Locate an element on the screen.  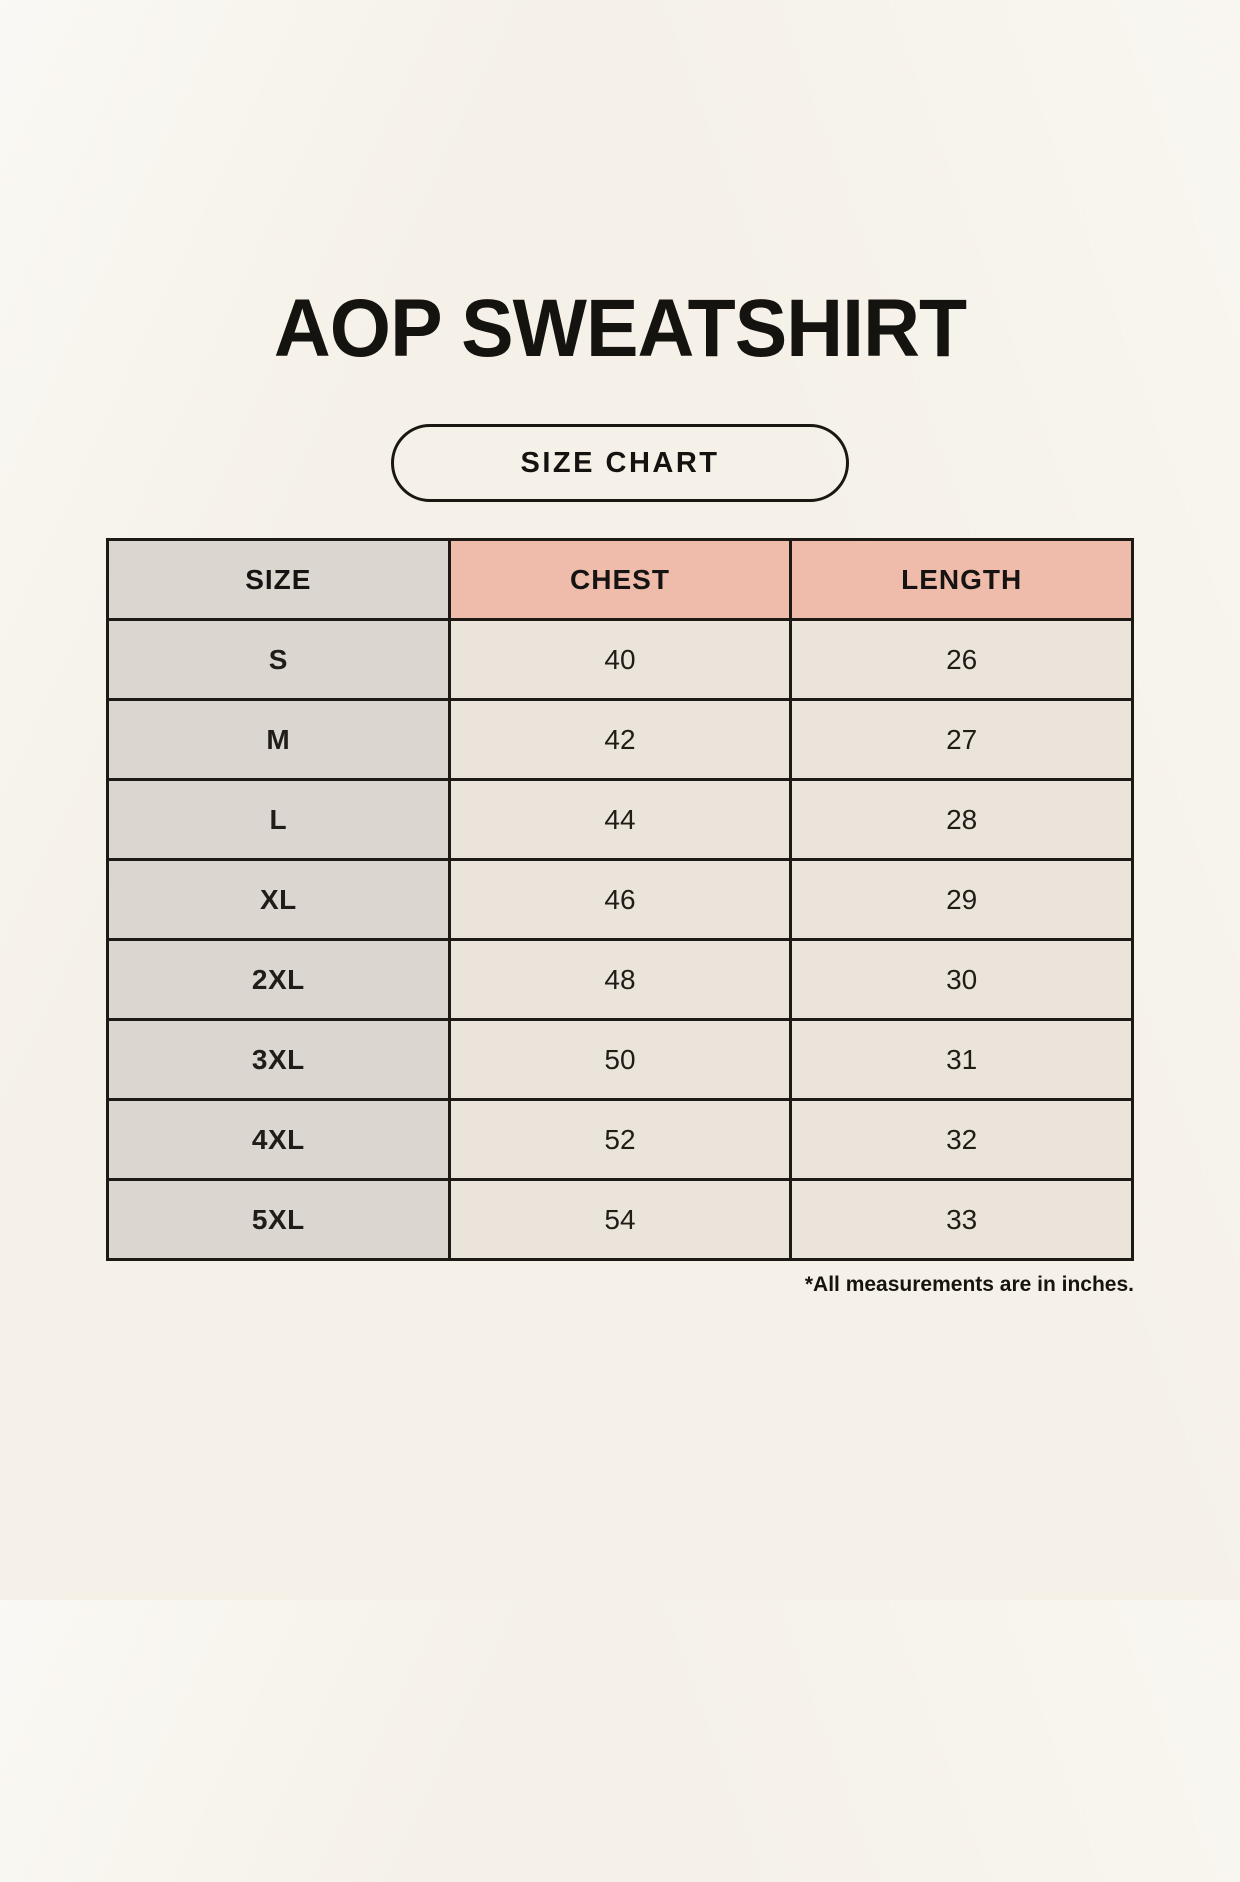
measurements-note: *All measurements are in inches. is located at coordinates (969, 1284).